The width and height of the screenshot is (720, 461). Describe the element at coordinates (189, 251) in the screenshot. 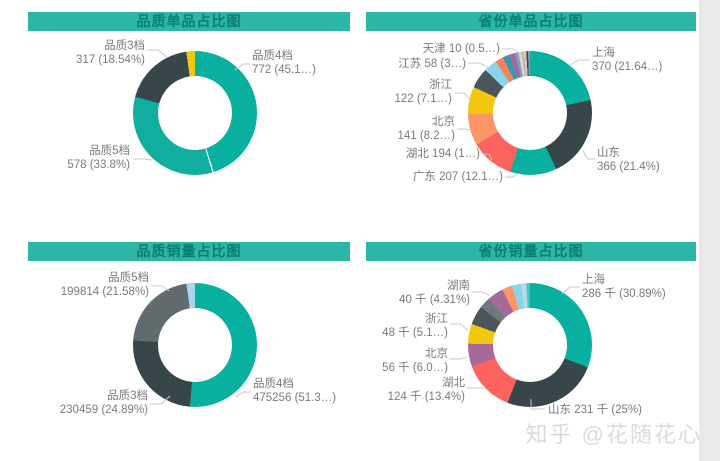

I see `chart-title-quality-sales: 品质销量占比图` at that location.